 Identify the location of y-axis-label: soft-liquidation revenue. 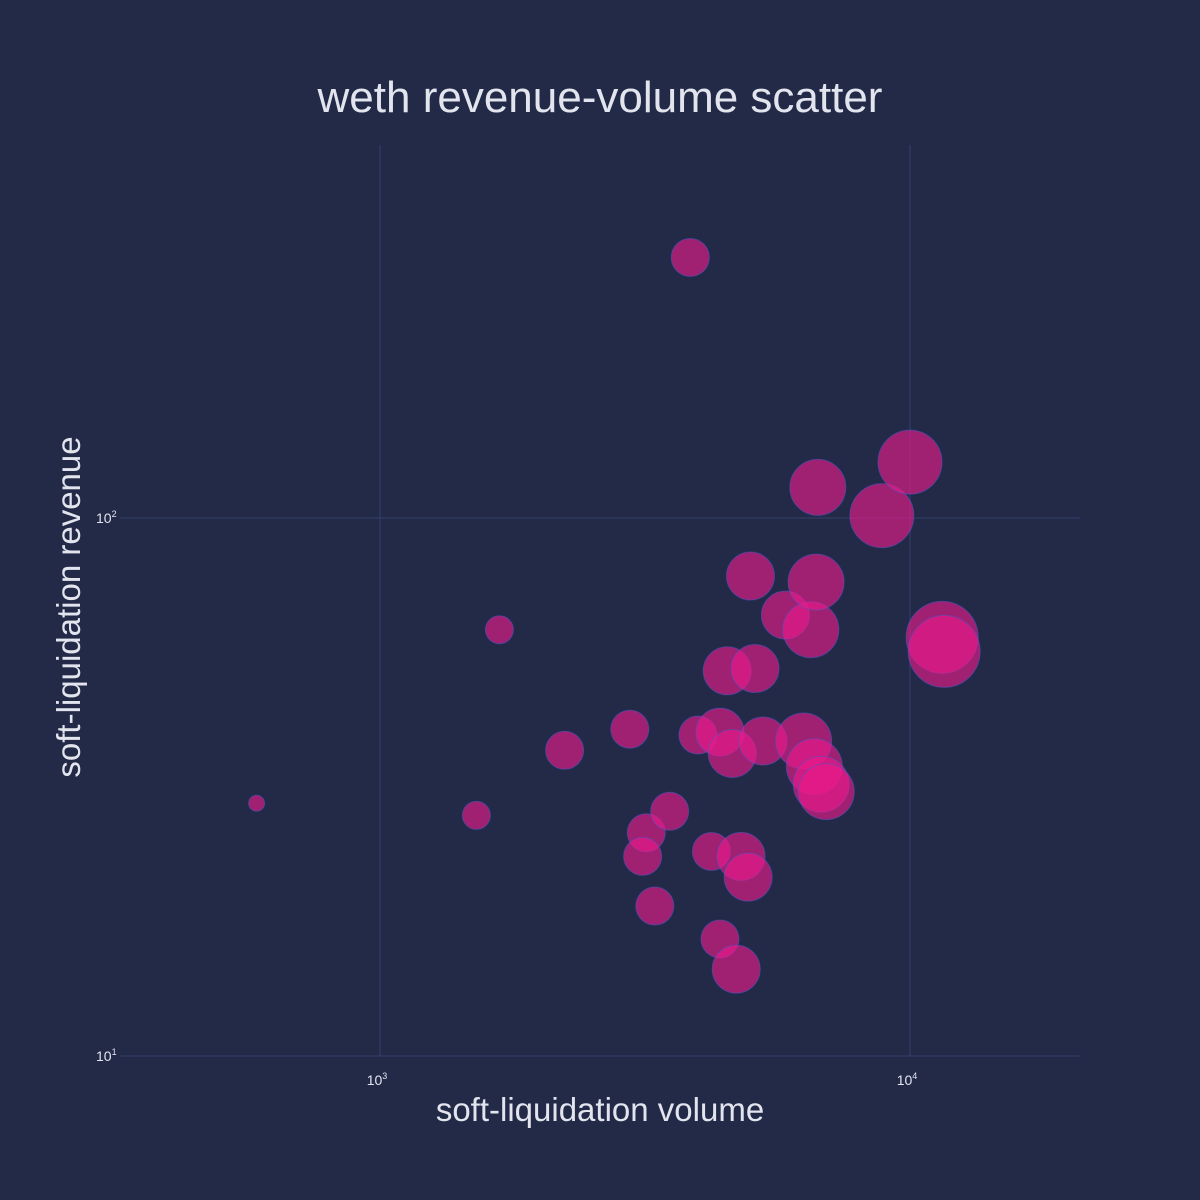
(68, 606).